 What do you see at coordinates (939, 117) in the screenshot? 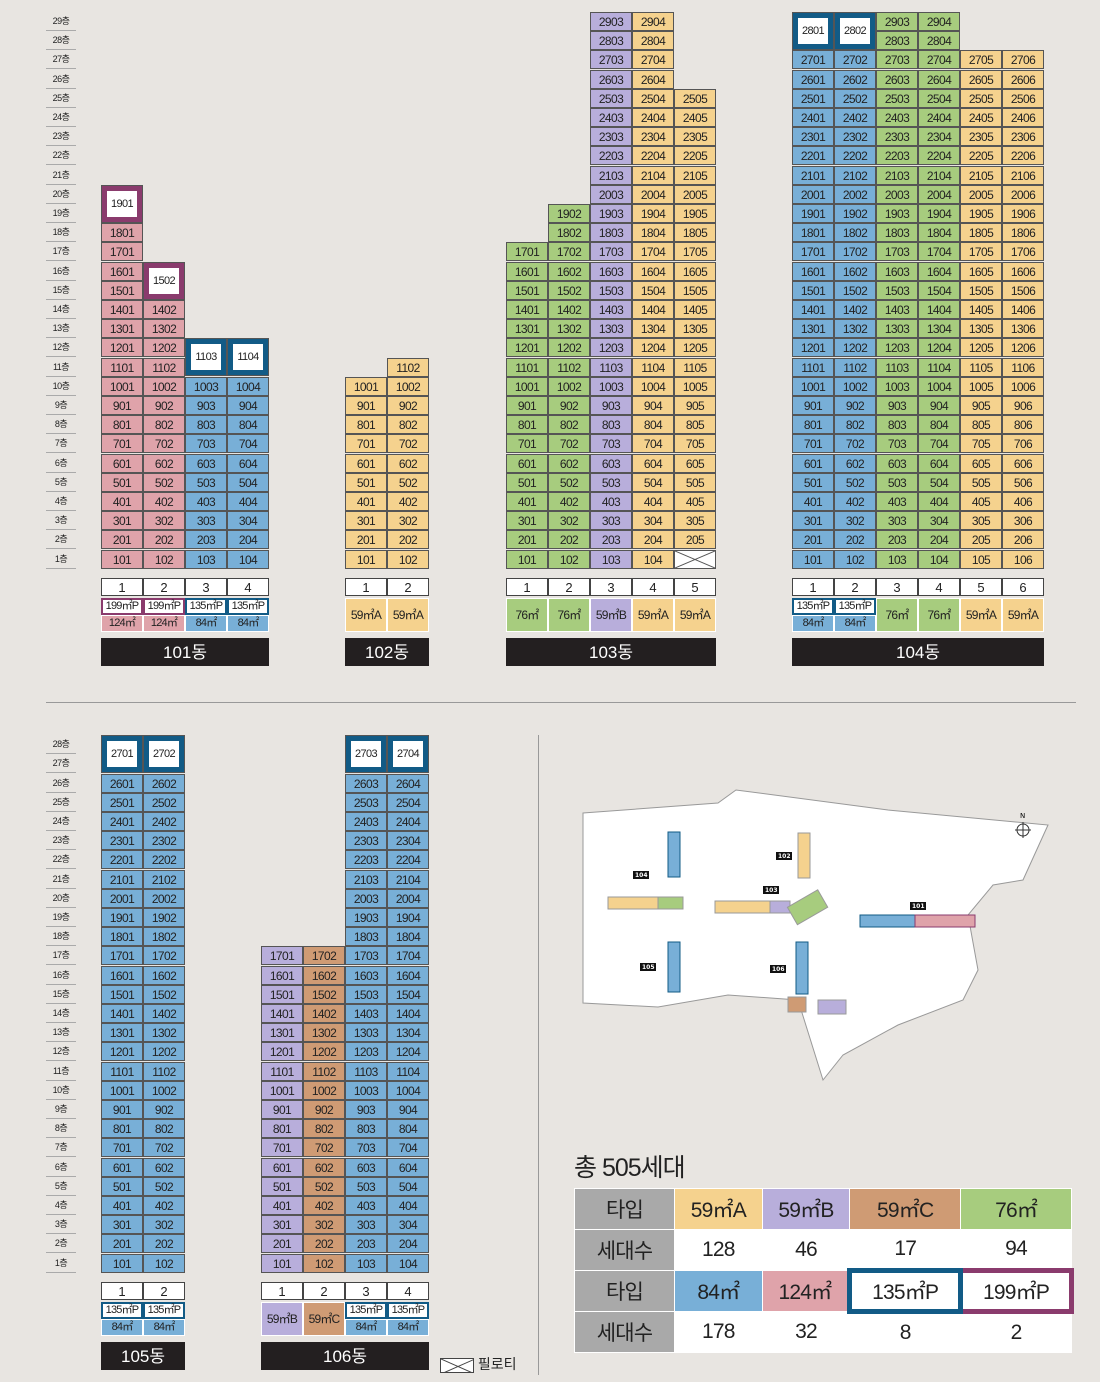
I see `unit-cell: 2404` at bounding box center [939, 117].